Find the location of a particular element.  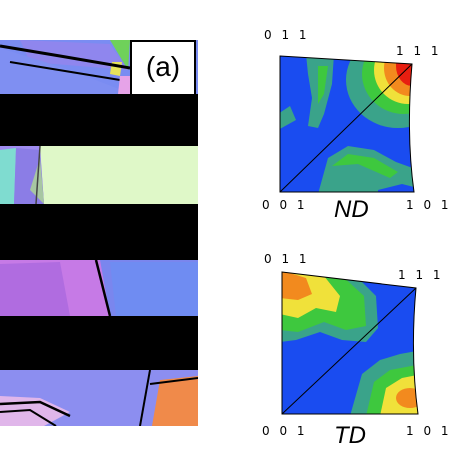

td-contour-max is located at coordinates (297, 286).